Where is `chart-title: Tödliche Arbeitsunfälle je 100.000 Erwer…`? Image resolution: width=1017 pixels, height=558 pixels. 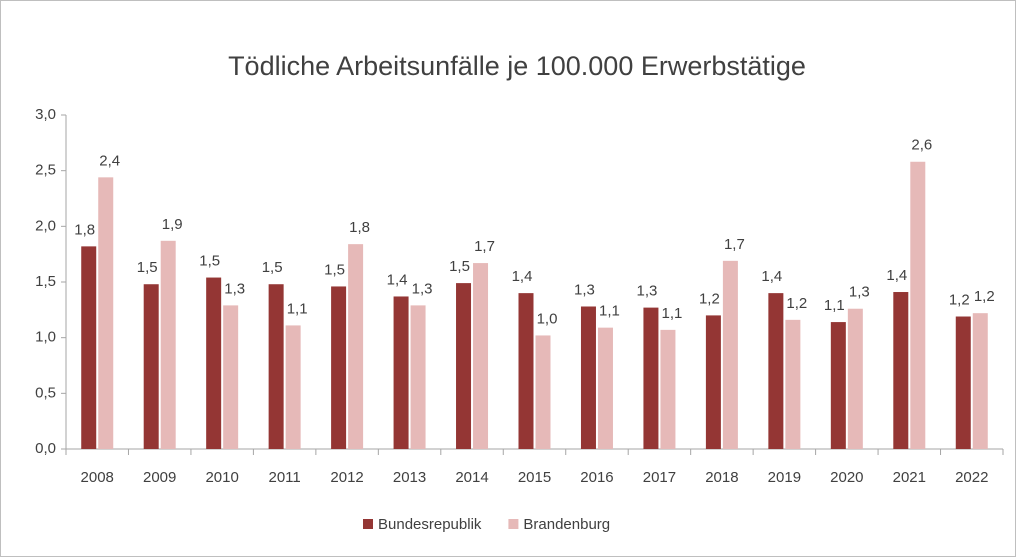
chart-title: Tödliche Arbeitsunfälle je 100.000 Erwer… is located at coordinates (517, 66).